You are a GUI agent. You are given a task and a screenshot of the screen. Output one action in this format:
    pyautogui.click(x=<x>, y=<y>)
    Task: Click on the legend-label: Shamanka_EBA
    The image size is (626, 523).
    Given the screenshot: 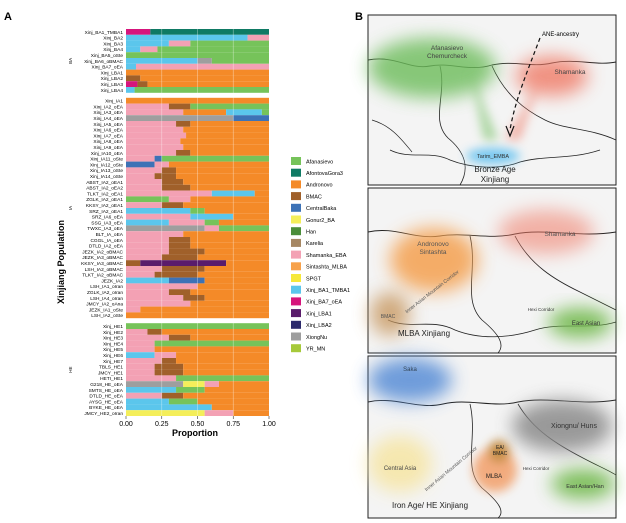 What is the action you would take?
    pyautogui.click(x=326, y=256)
    